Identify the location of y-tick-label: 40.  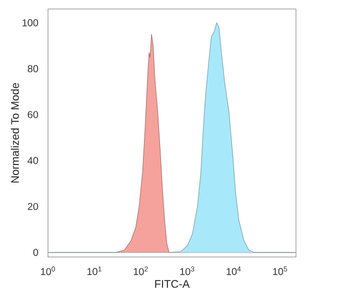
(33, 160).